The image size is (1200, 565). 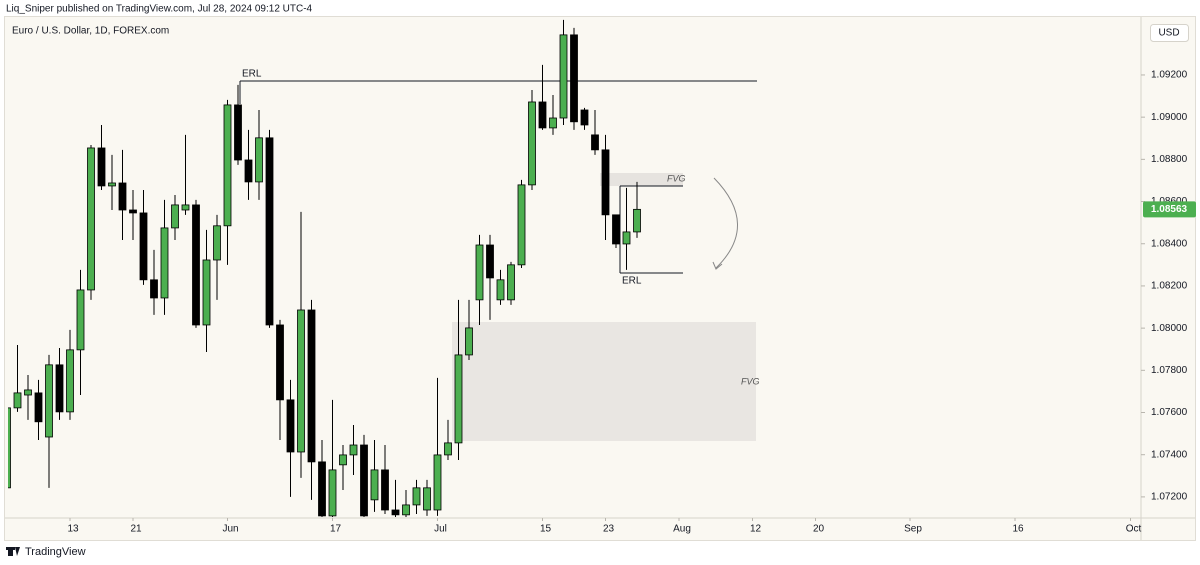 What do you see at coordinates (725, 223) in the screenshot?
I see `projection-arrow` at bounding box center [725, 223].